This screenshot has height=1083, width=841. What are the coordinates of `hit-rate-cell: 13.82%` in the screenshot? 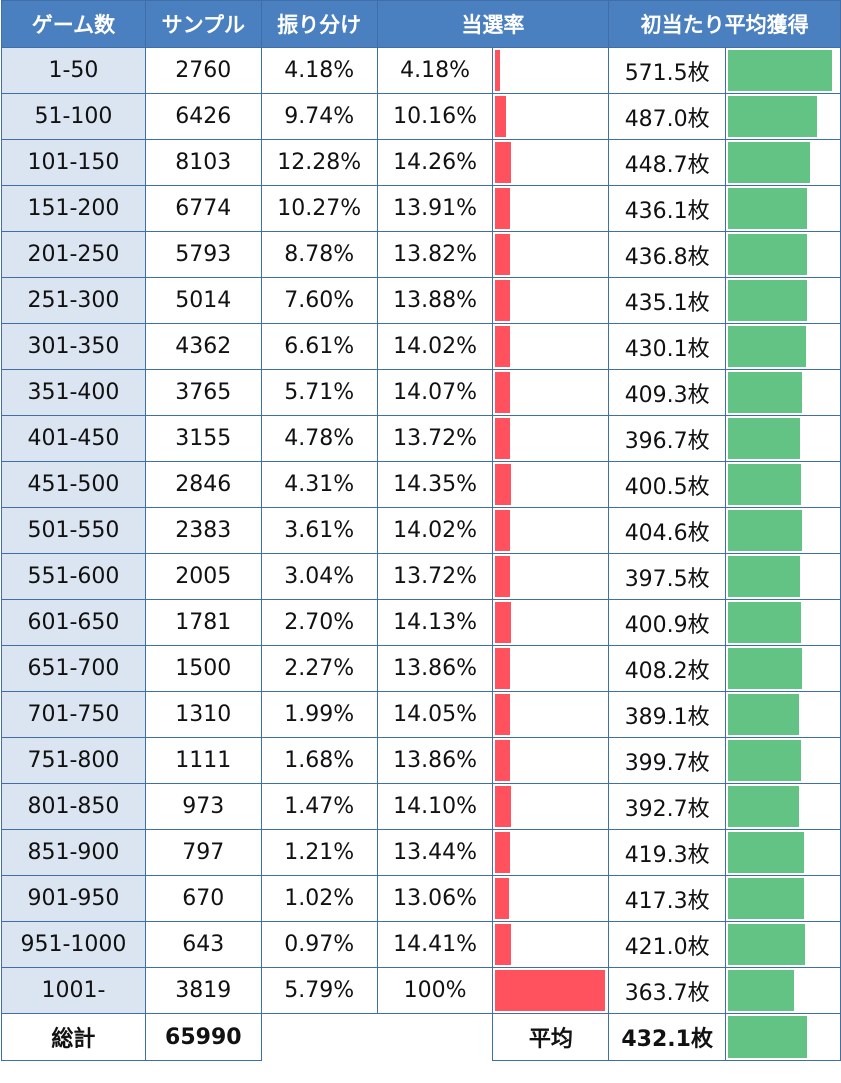 It's located at (435, 254).